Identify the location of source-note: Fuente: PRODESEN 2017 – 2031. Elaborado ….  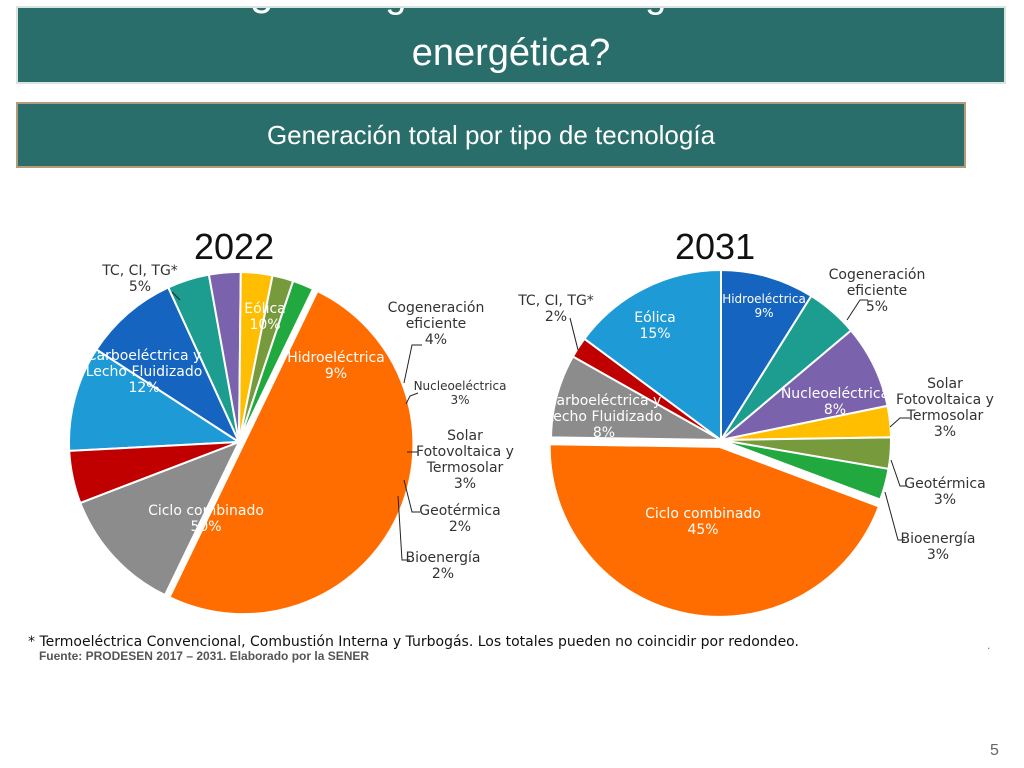
(204, 656).